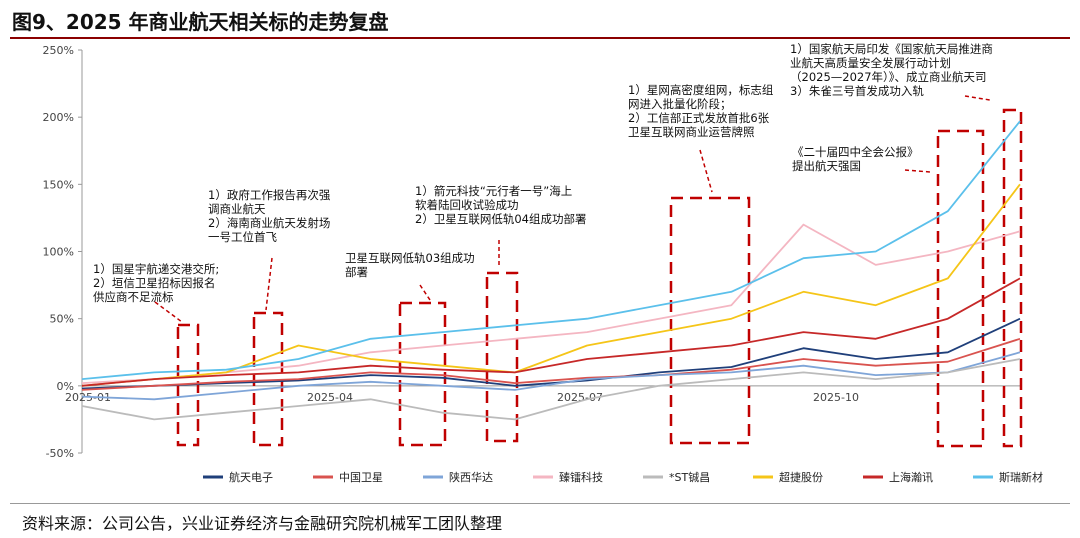 This screenshot has height=538, width=1080. What do you see at coordinates (911, 477) in the screenshot?
I see `legend-label: 上海瀚讯` at bounding box center [911, 477].